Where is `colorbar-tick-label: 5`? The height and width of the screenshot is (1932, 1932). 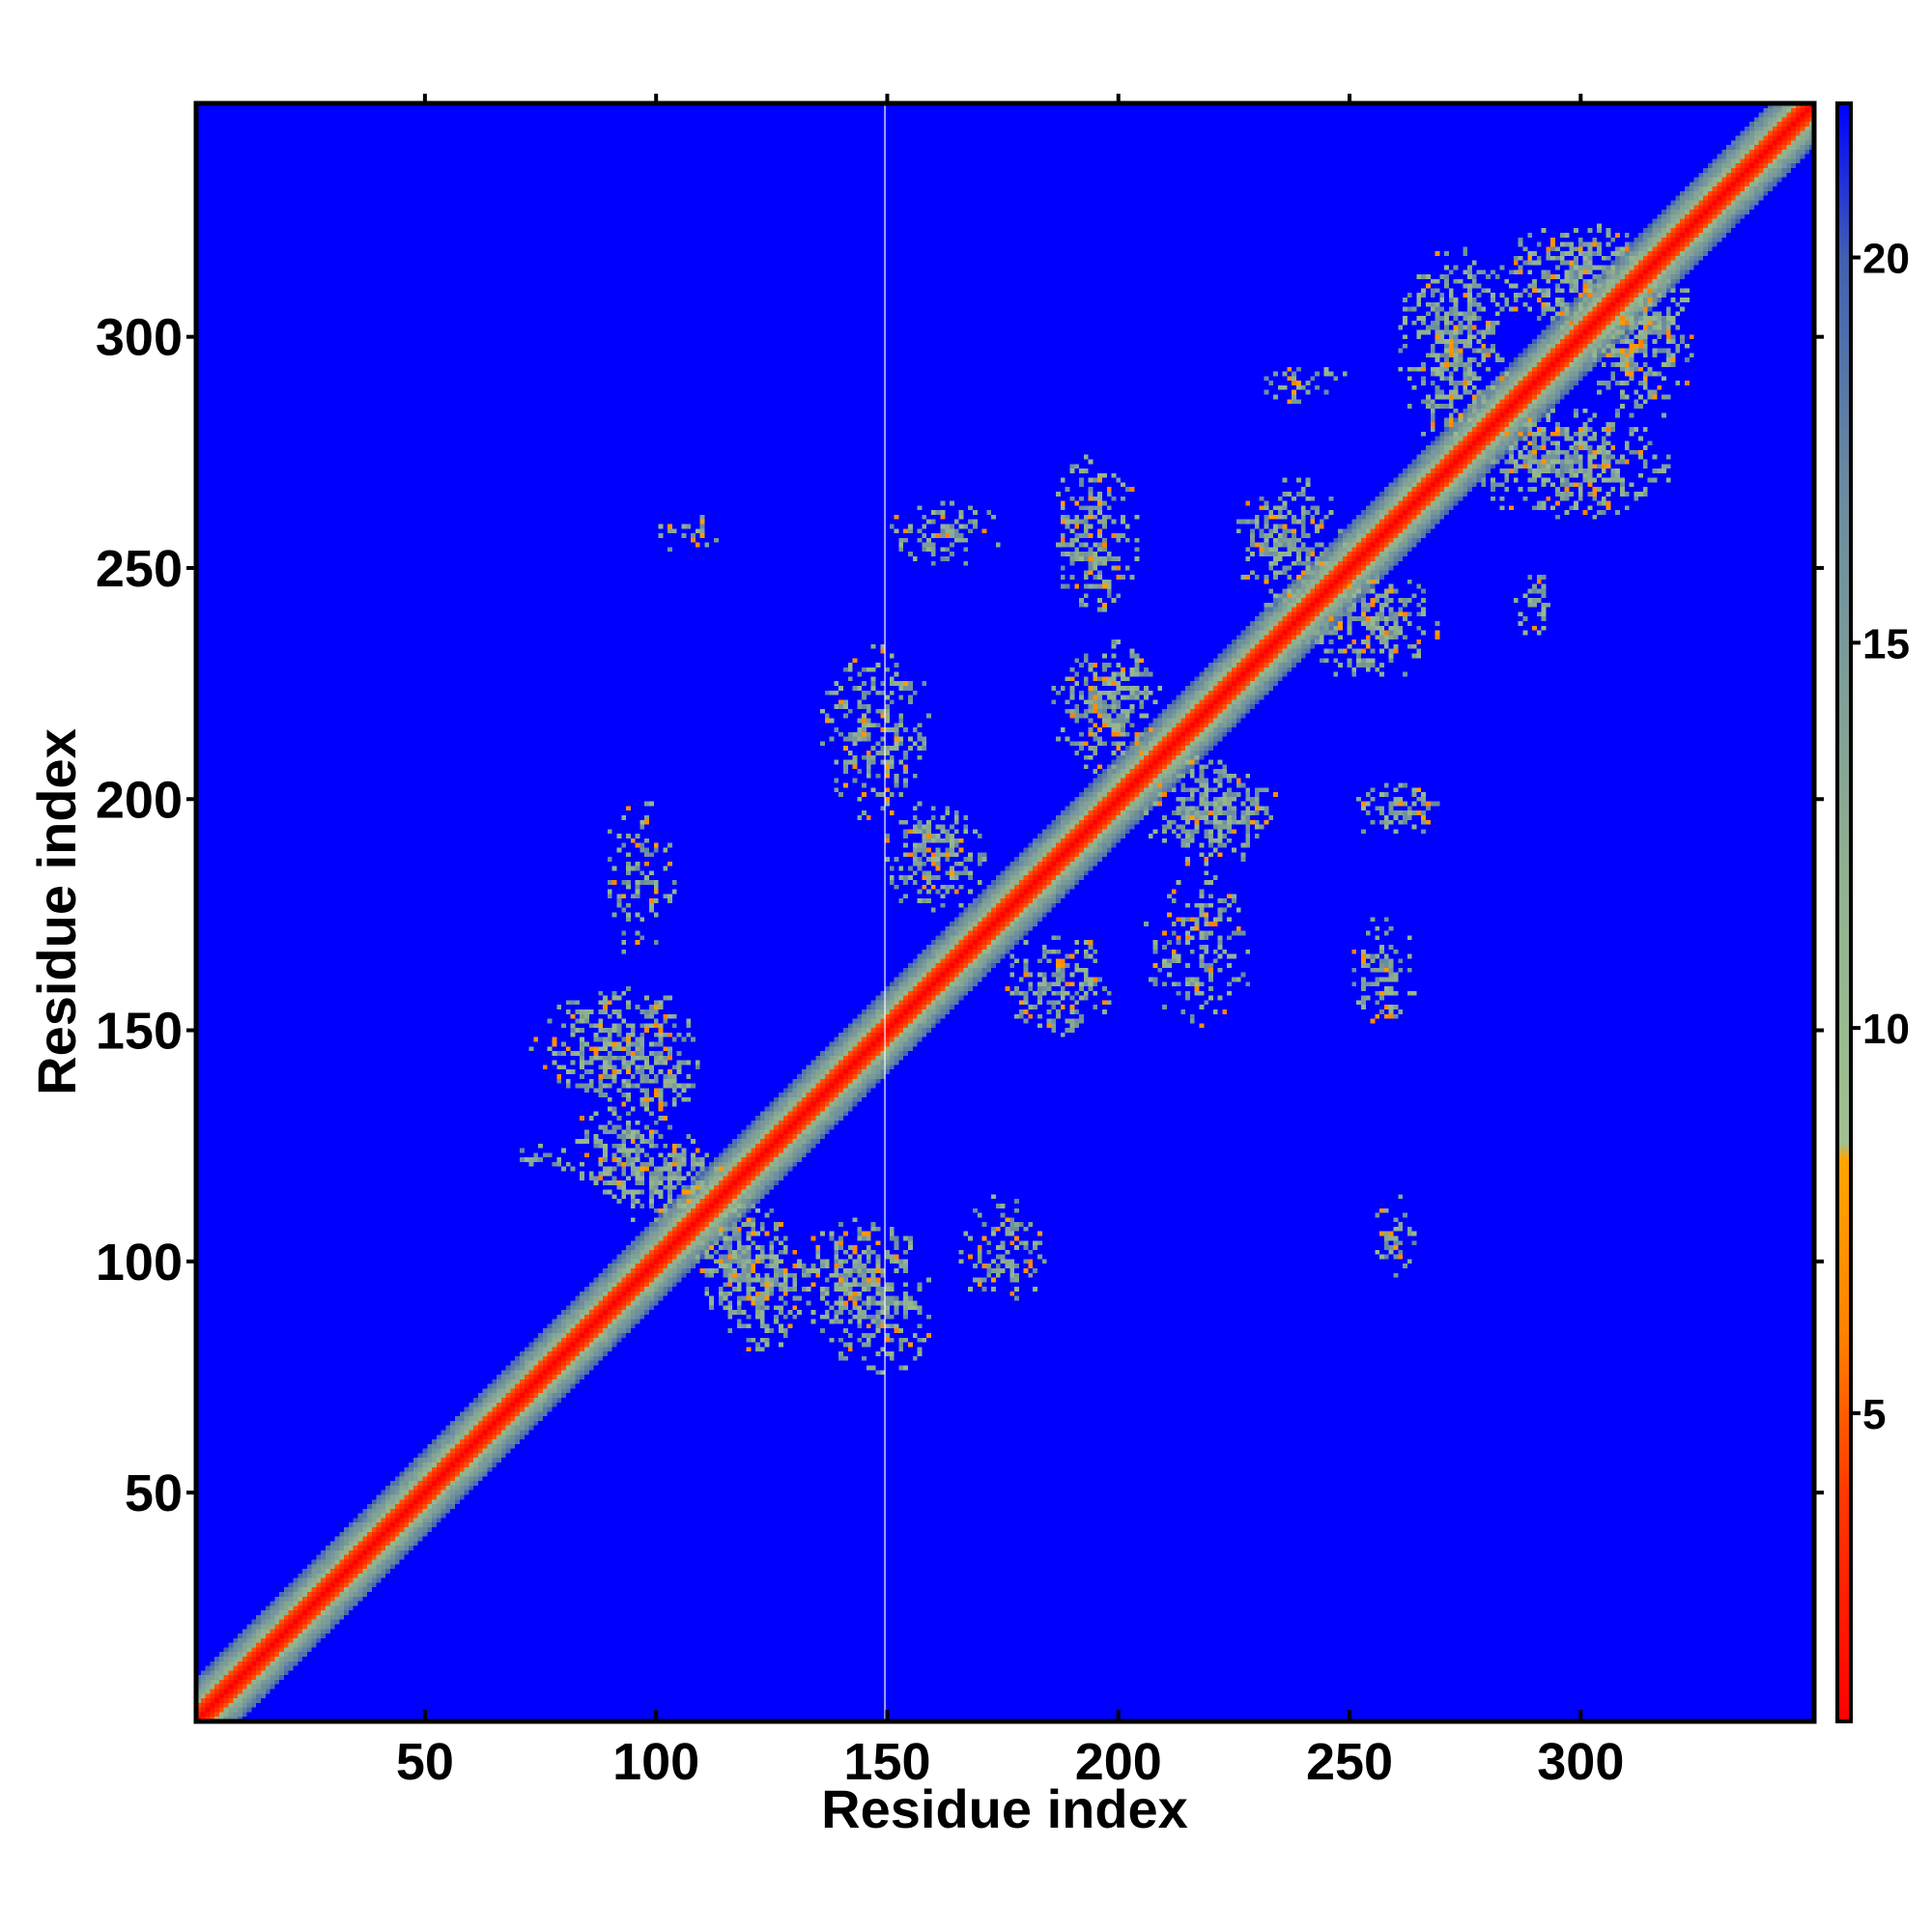 colorbar-tick-label: 5 is located at coordinates (1874, 1414).